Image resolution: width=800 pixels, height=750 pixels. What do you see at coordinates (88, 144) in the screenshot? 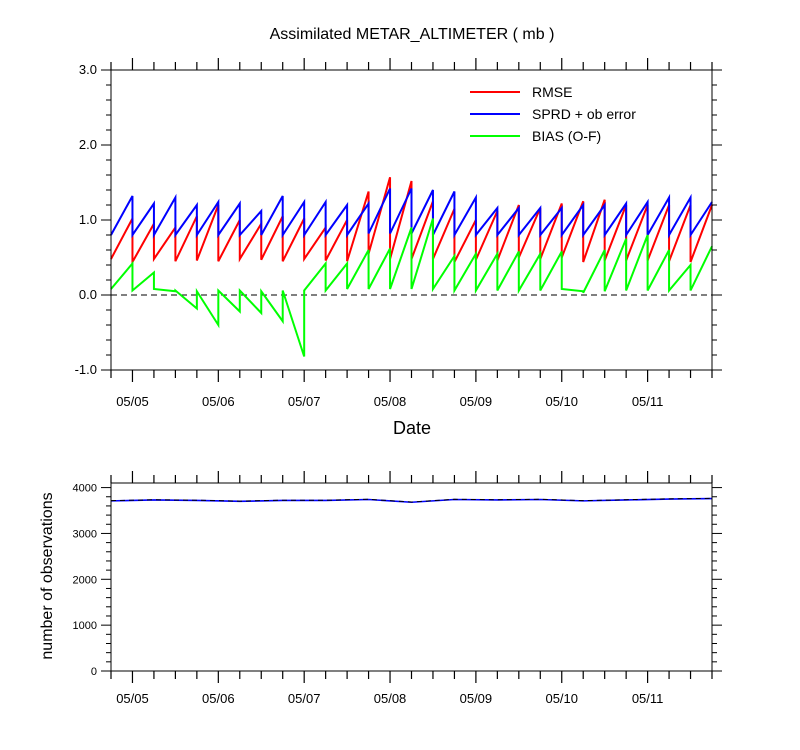
I see `y-tick-label: 2.0` at bounding box center [88, 144].